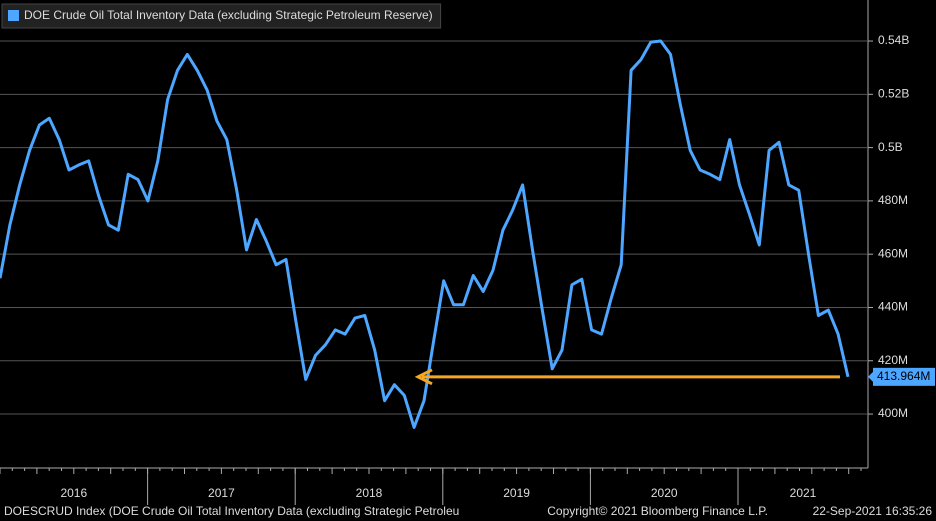 The image size is (936, 521). I want to click on x-tick-label: 2021, so click(803, 493).